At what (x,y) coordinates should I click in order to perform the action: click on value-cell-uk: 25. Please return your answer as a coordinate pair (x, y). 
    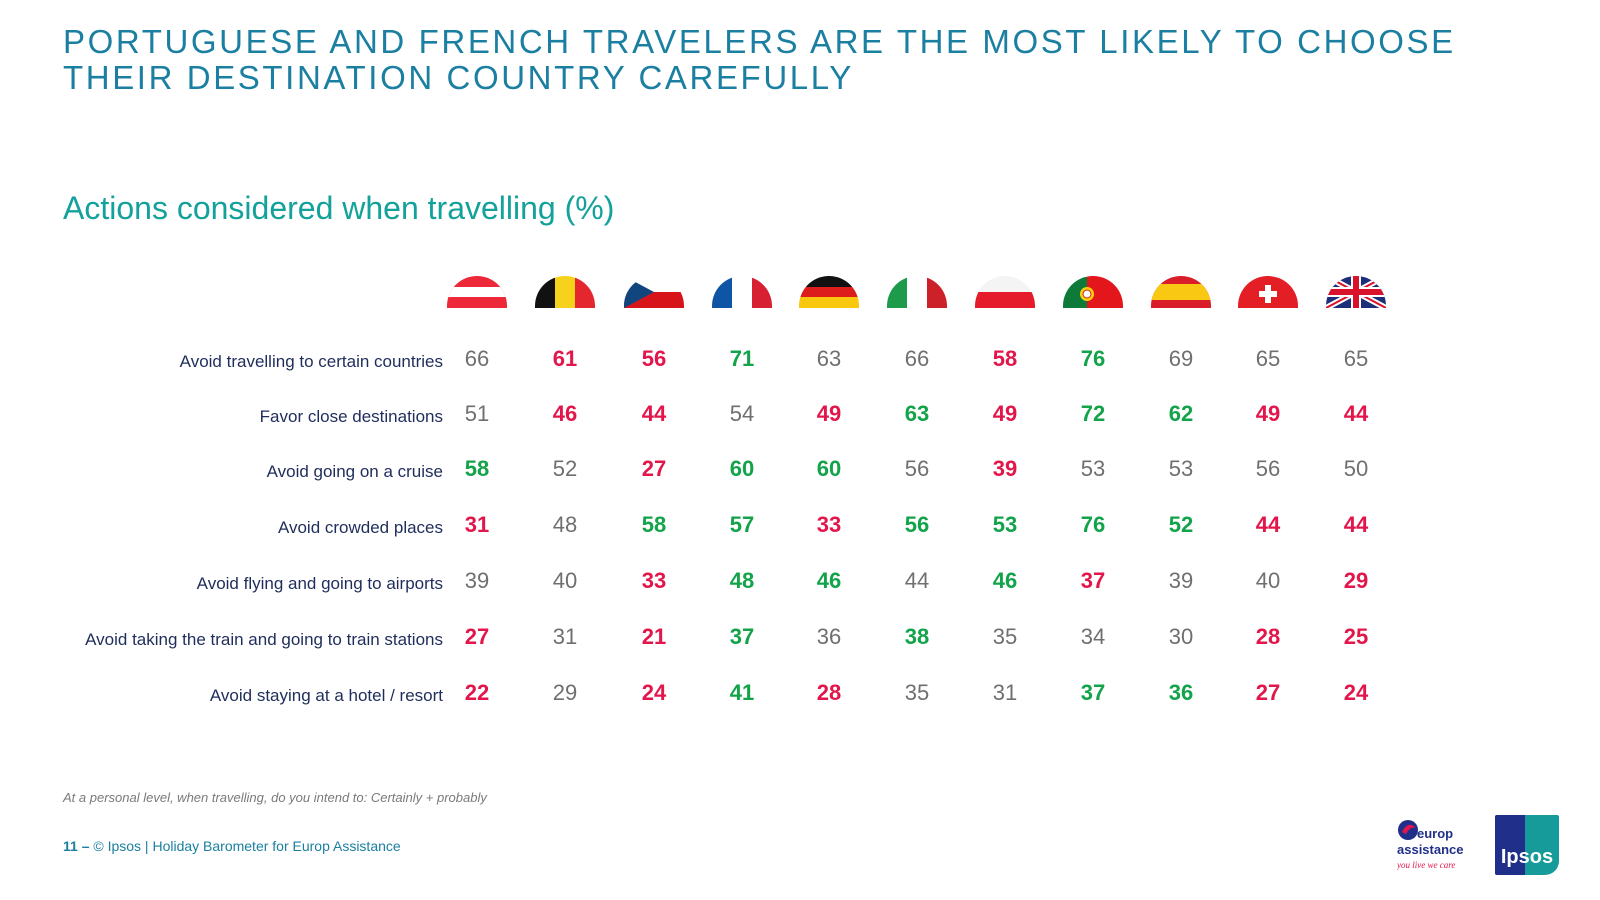
    Looking at the image, I should click on (1356, 636).